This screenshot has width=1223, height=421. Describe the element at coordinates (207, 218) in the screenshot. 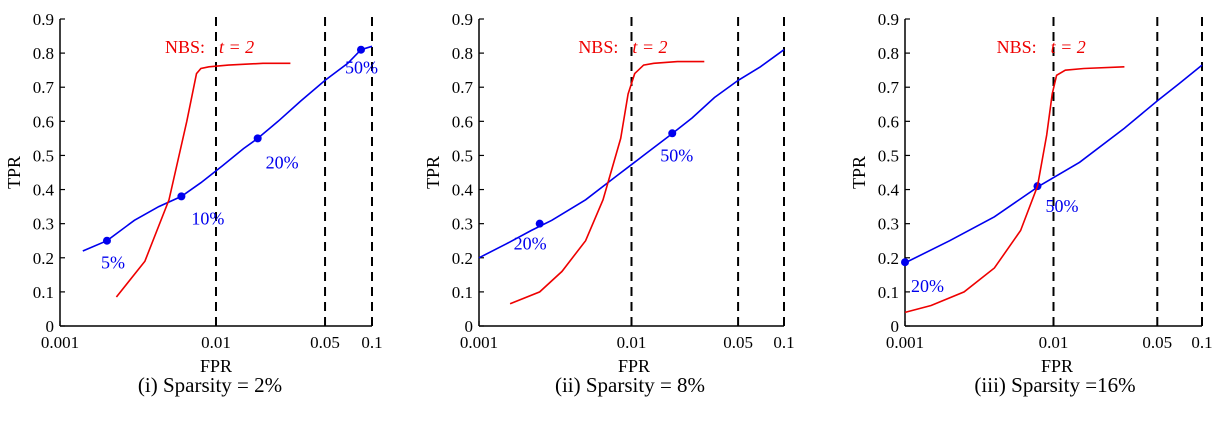

I see `data-point-label: 10%` at that location.